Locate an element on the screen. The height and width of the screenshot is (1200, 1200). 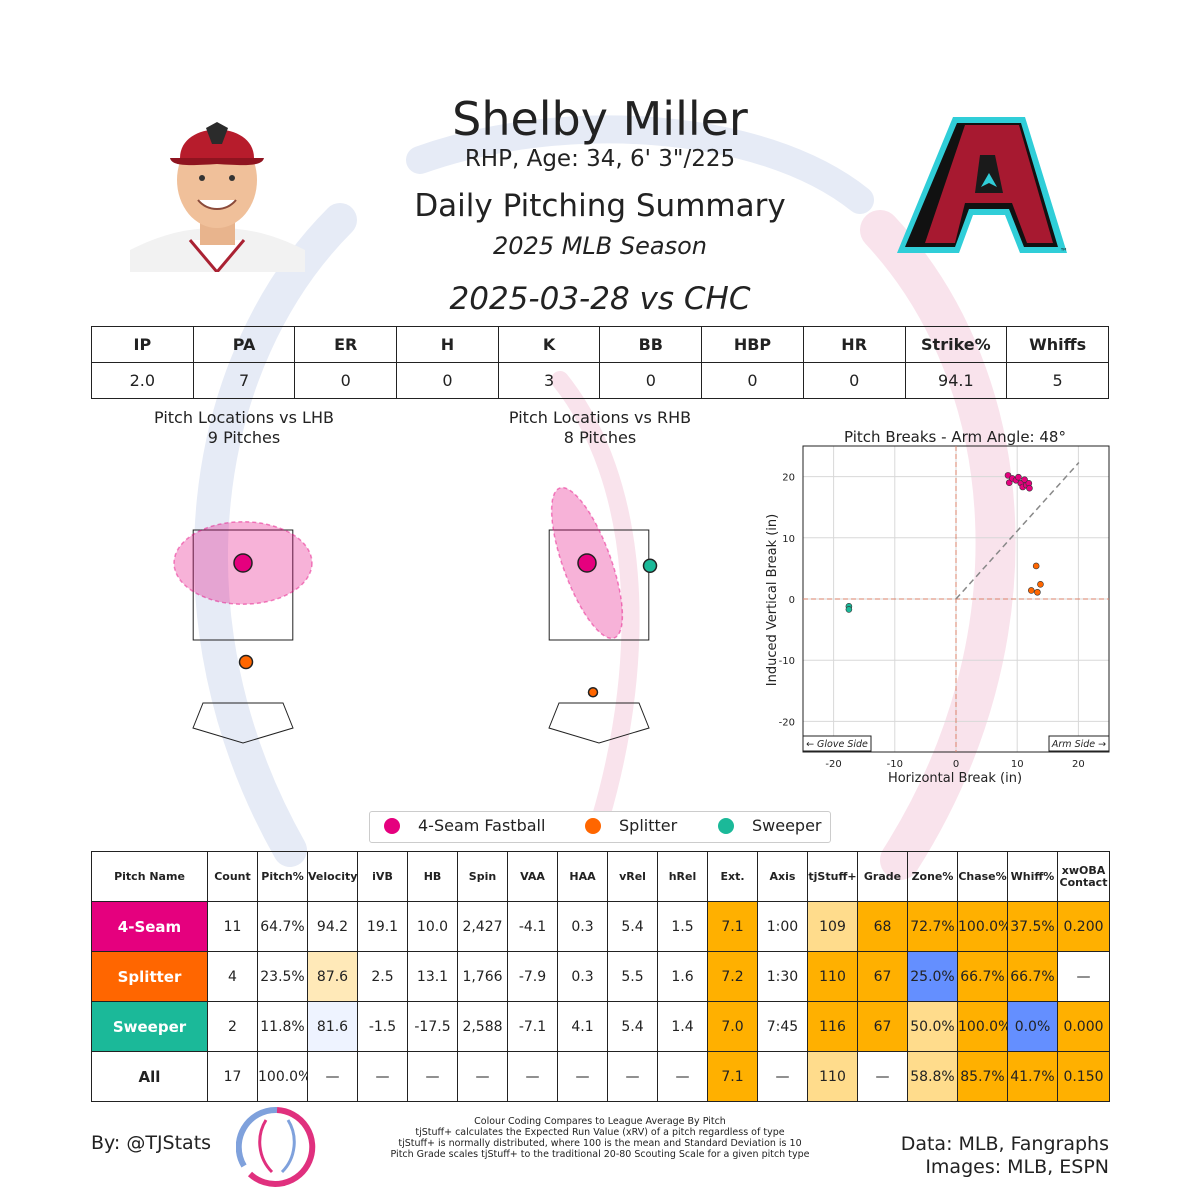
tjstats-logo: STATS is located at coordinates (276, 1147).